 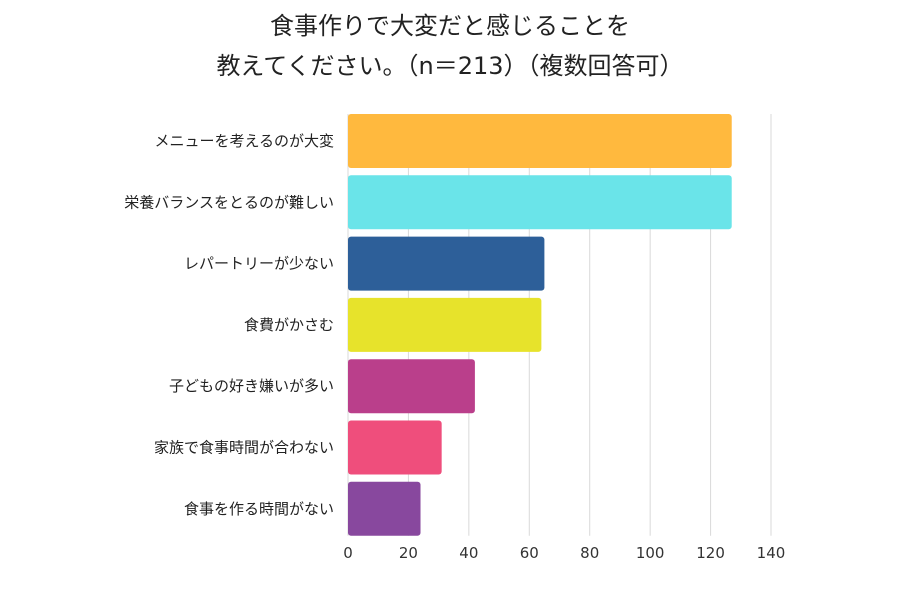 What do you see at coordinates (251, 386) in the screenshot?
I see `category-label: 子どもの好き嫌いが多い` at bounding box center [251, 386].